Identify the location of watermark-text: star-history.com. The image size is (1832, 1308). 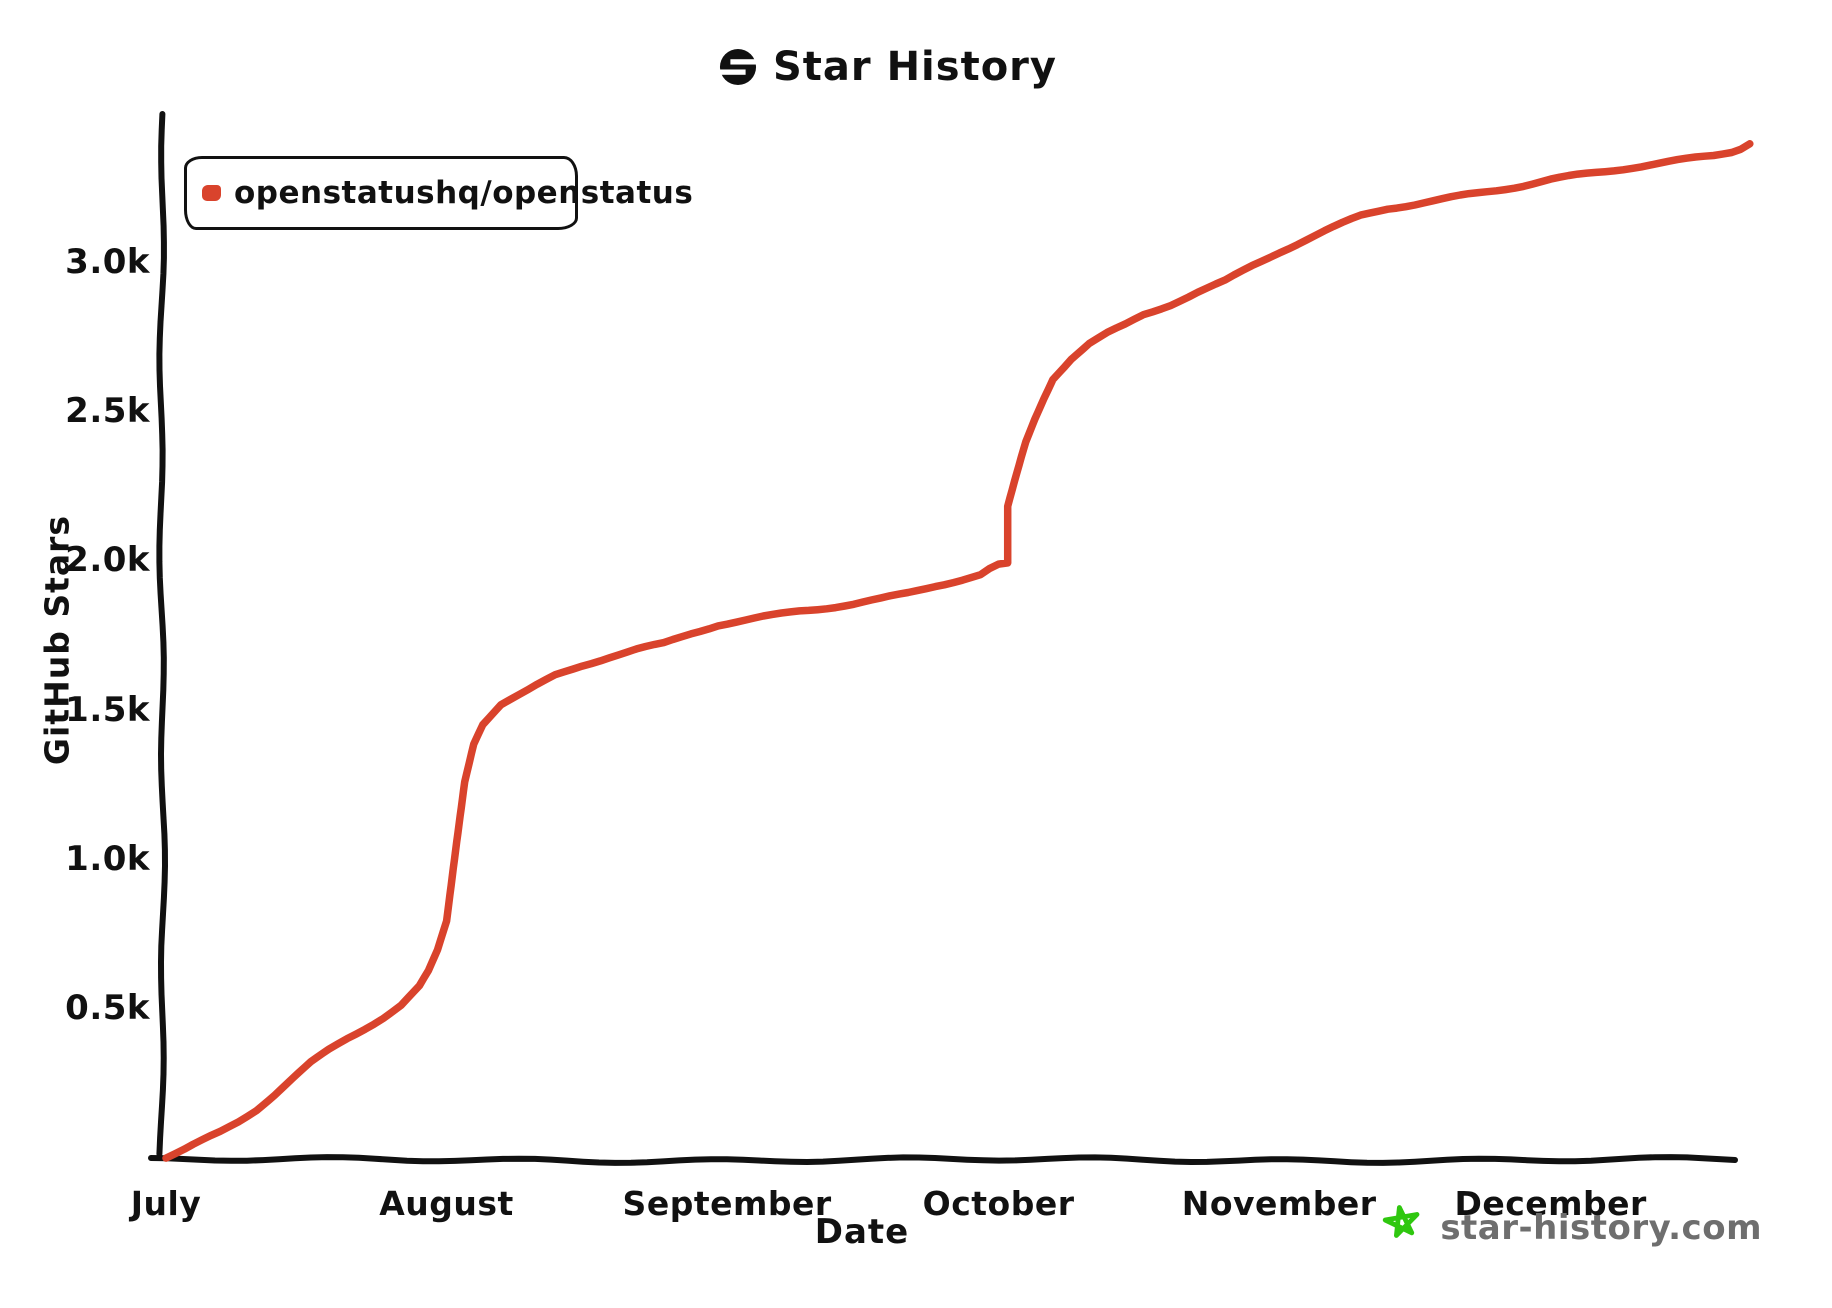
(1601, 1228).